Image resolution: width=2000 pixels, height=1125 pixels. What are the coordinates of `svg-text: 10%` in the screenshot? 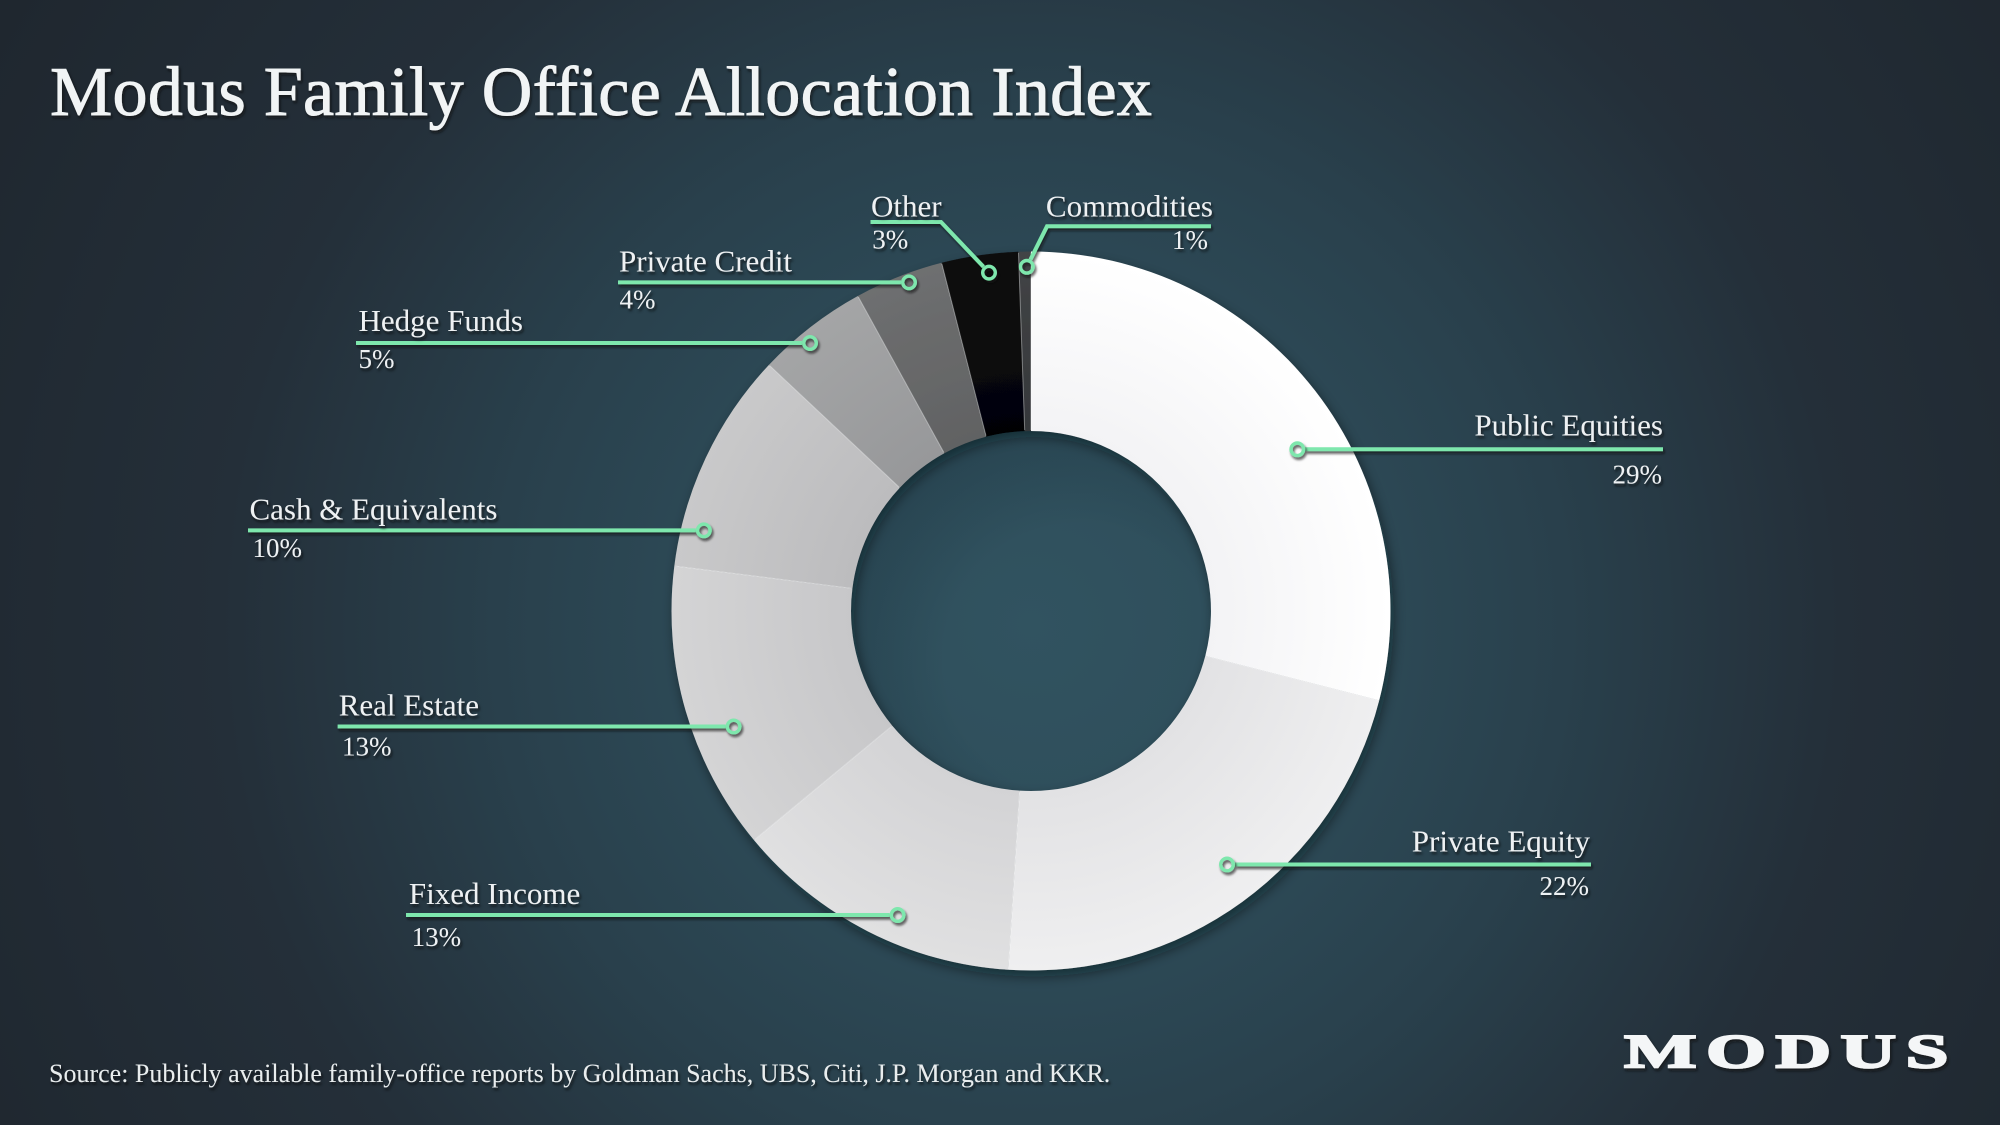 It's located at (278, 548).